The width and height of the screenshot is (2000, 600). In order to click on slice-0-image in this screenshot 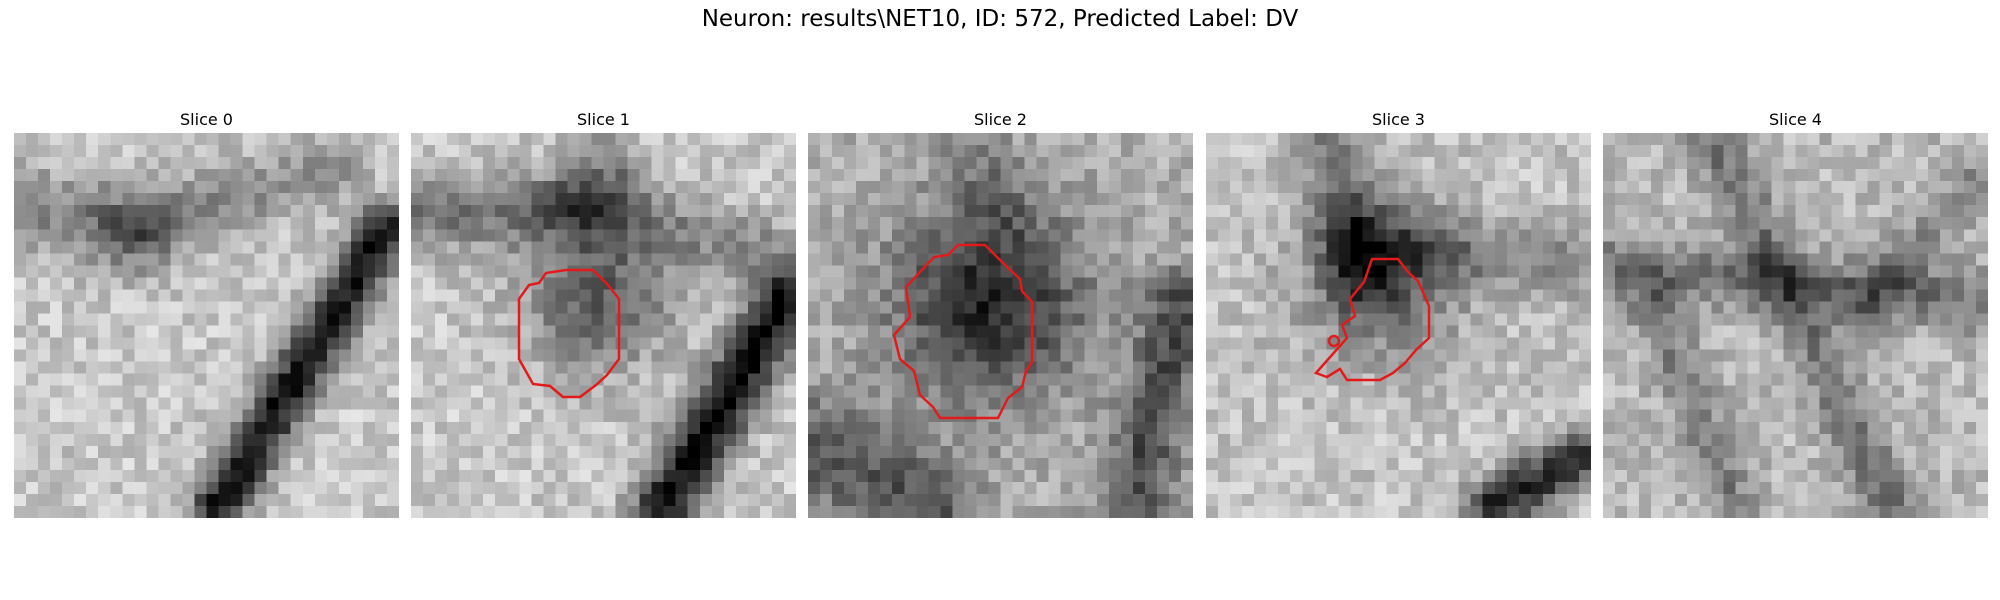, I will do `click(206, 325)`.